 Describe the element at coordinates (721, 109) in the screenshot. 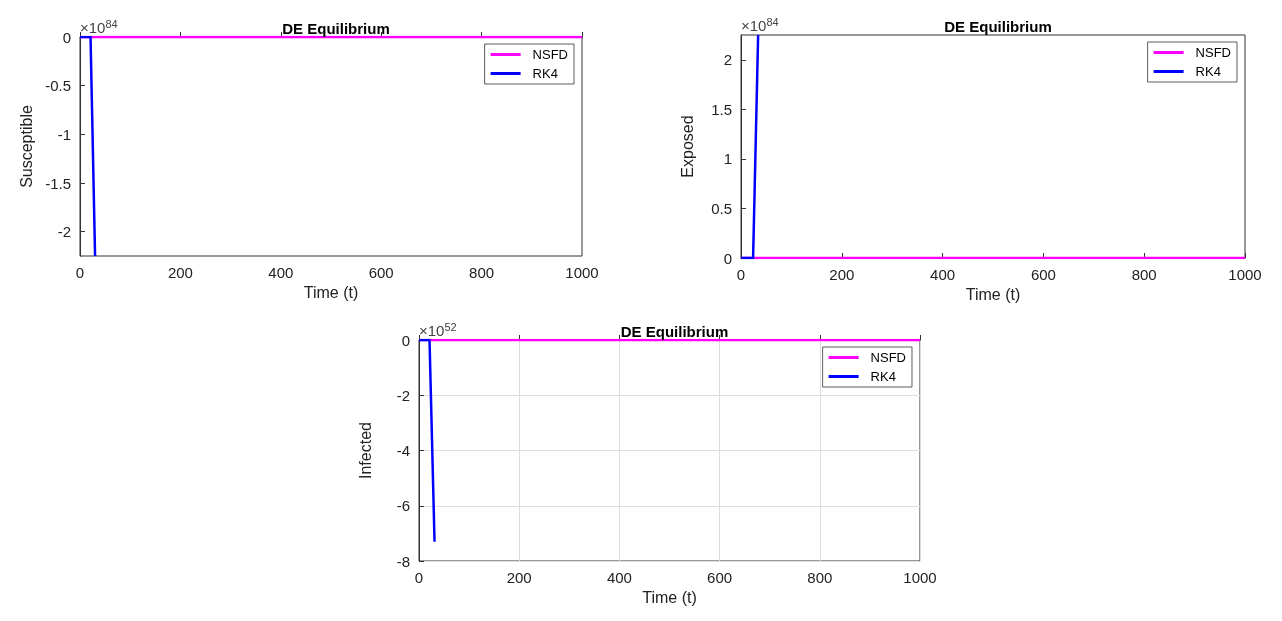

I see `y-tick-label: 1.5` at that location.